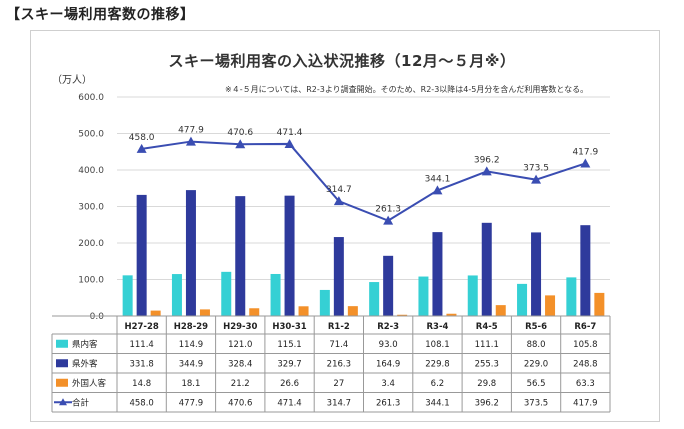  Describe the element at coordinates (388, 327) in the screenshot. I see `category-label: R2-3` at that location.